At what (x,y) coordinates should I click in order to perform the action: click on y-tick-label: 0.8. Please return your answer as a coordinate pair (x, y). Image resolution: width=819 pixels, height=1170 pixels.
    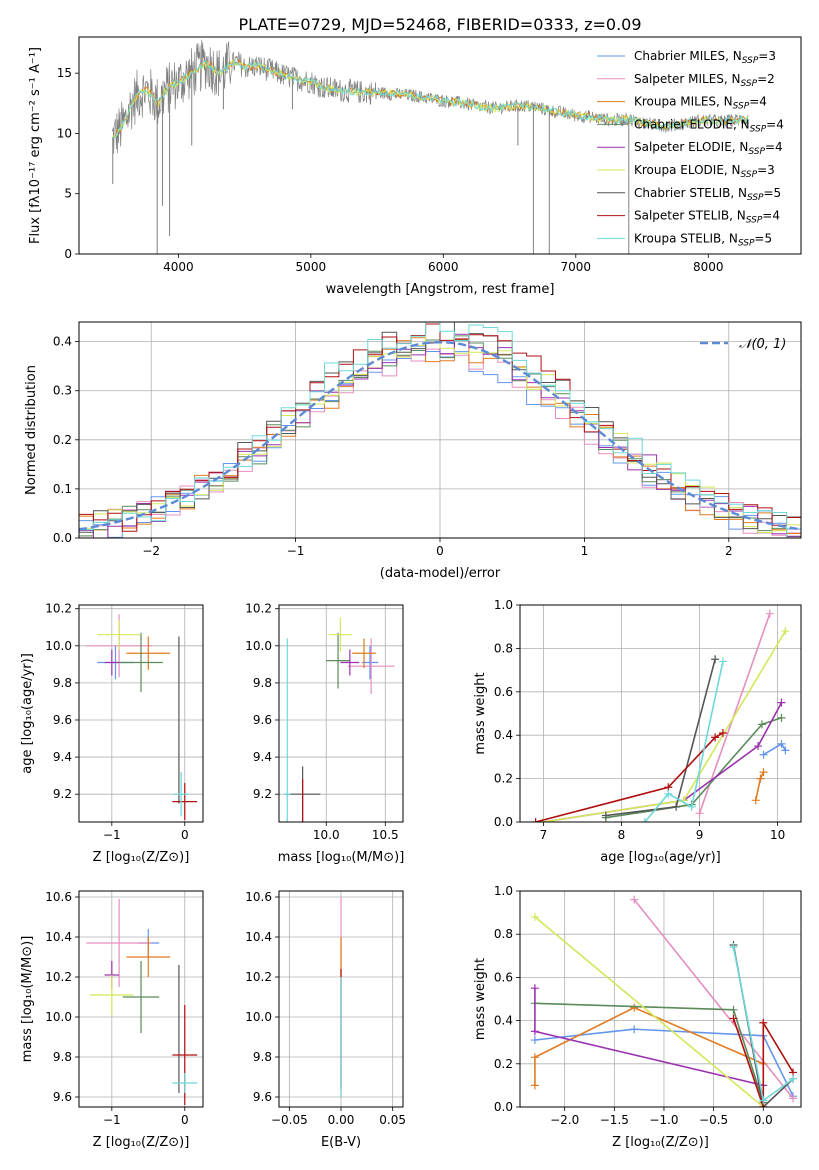
    Looking at the image, I should click on (503, 648).